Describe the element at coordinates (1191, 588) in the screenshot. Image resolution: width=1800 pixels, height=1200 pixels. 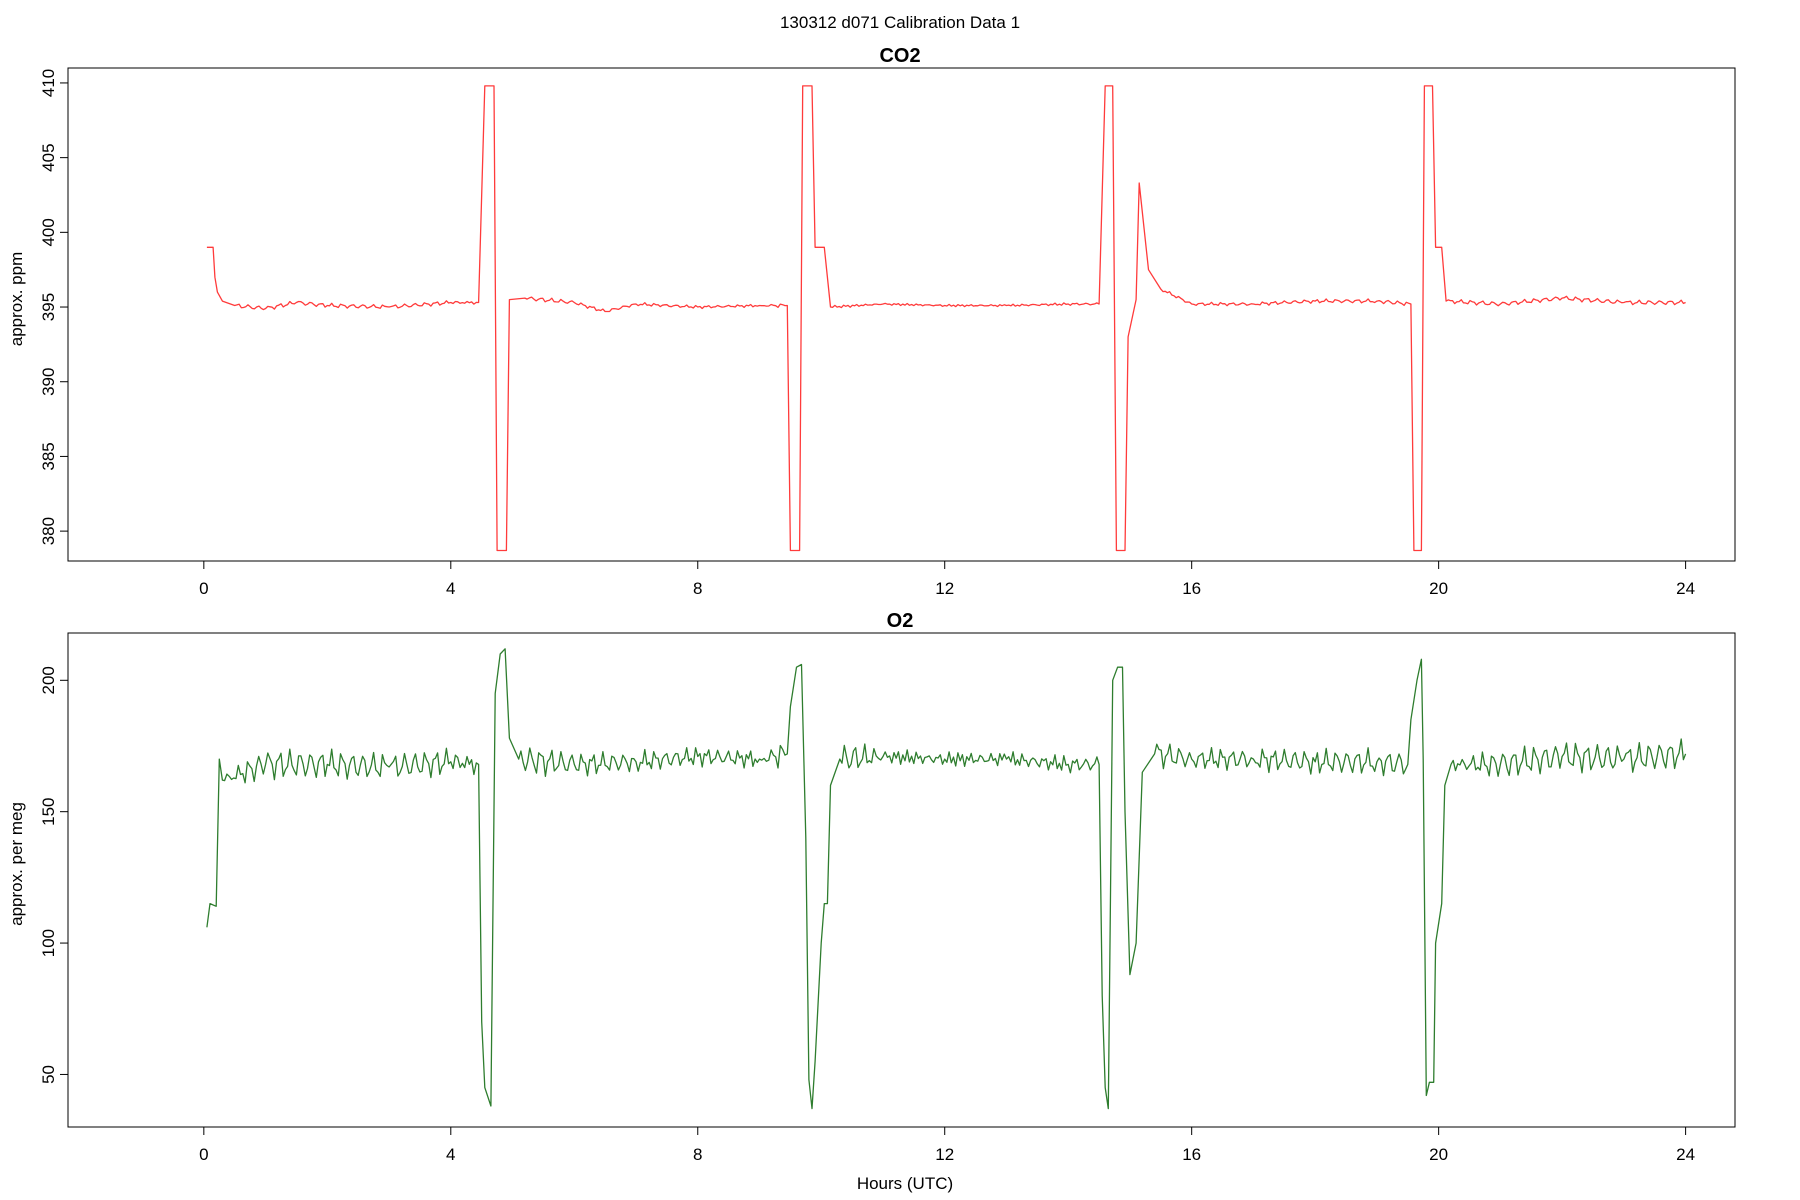
I see `co2-x-tick-label: 16` at that location.